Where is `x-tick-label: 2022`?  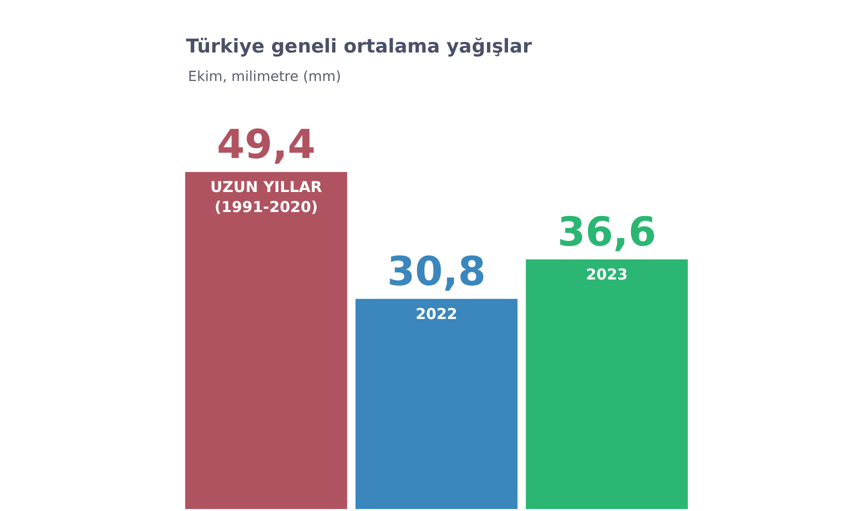 x-tick-label: 2022 is located at coordinates (437, 313).